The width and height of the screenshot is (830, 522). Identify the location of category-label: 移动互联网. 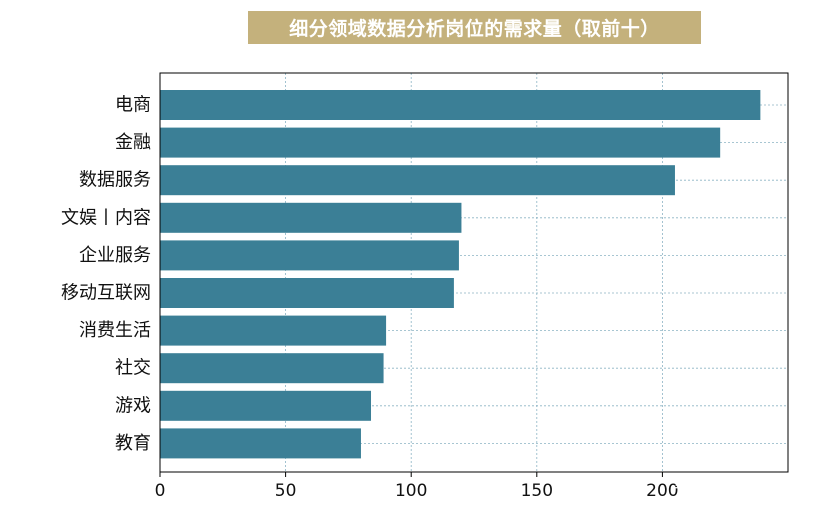
(106, 293).